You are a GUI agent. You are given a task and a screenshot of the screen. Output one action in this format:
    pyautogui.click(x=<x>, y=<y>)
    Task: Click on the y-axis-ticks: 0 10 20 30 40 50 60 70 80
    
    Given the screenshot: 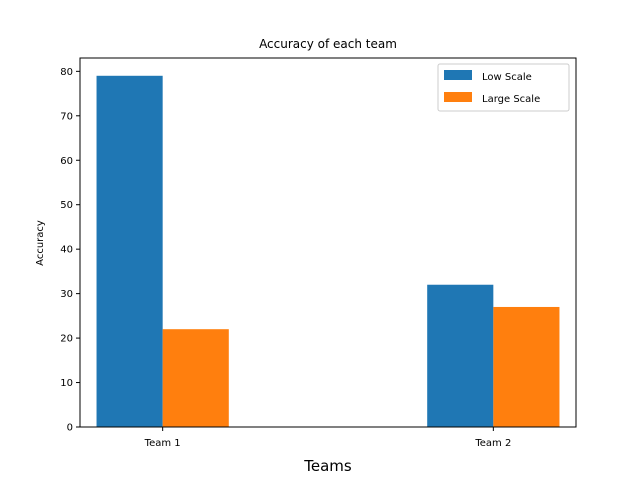 What is the action you would take?
    pyautogui.click(x=70, y=250)
    